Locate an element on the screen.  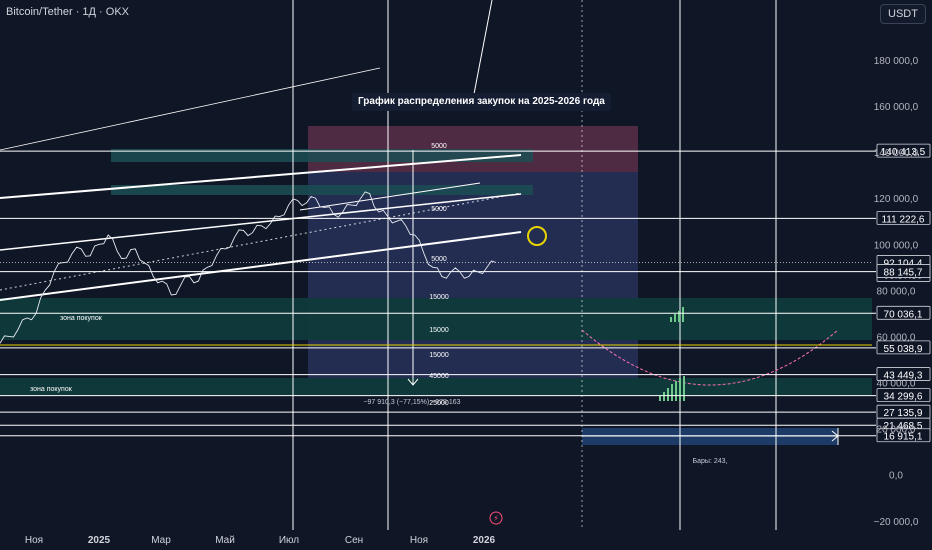
alert-zap-button: ⚡ is located at coordinates (496, 518).